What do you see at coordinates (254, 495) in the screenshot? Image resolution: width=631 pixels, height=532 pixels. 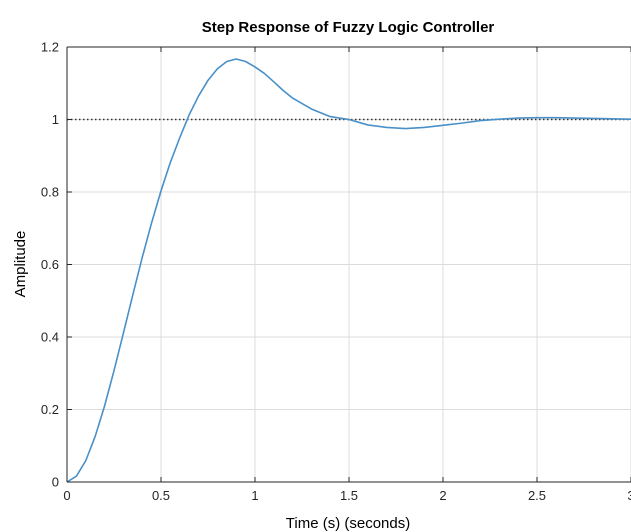 I see `x-tick-label: 1` at bounding box center [254, 495].